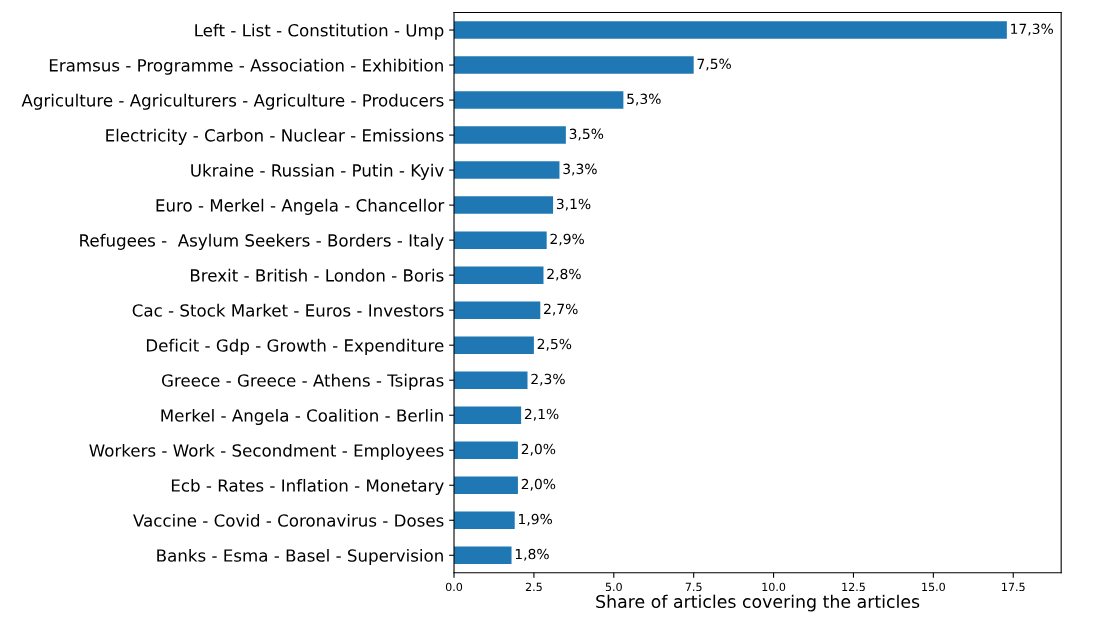 The width and height of the screenshot is (1094, 626). What do you see at coordinates (564, 274) in the screenshot?
I see `data-label: 2,8%` at bounding box center [564, 274].